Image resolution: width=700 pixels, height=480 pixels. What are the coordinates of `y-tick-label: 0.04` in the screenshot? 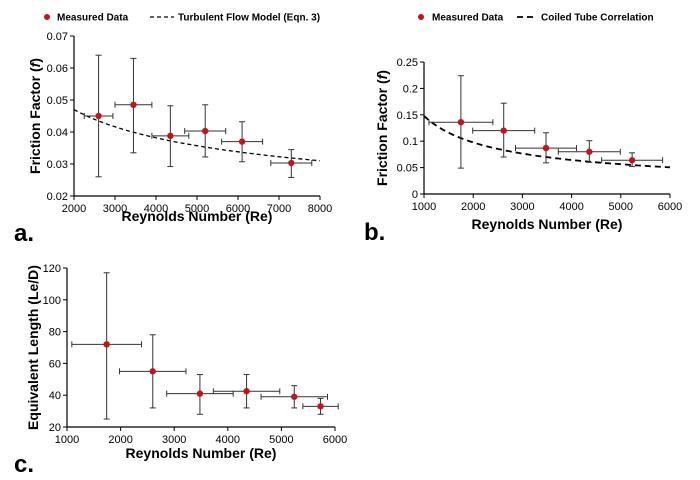 It's located at (57, 133).